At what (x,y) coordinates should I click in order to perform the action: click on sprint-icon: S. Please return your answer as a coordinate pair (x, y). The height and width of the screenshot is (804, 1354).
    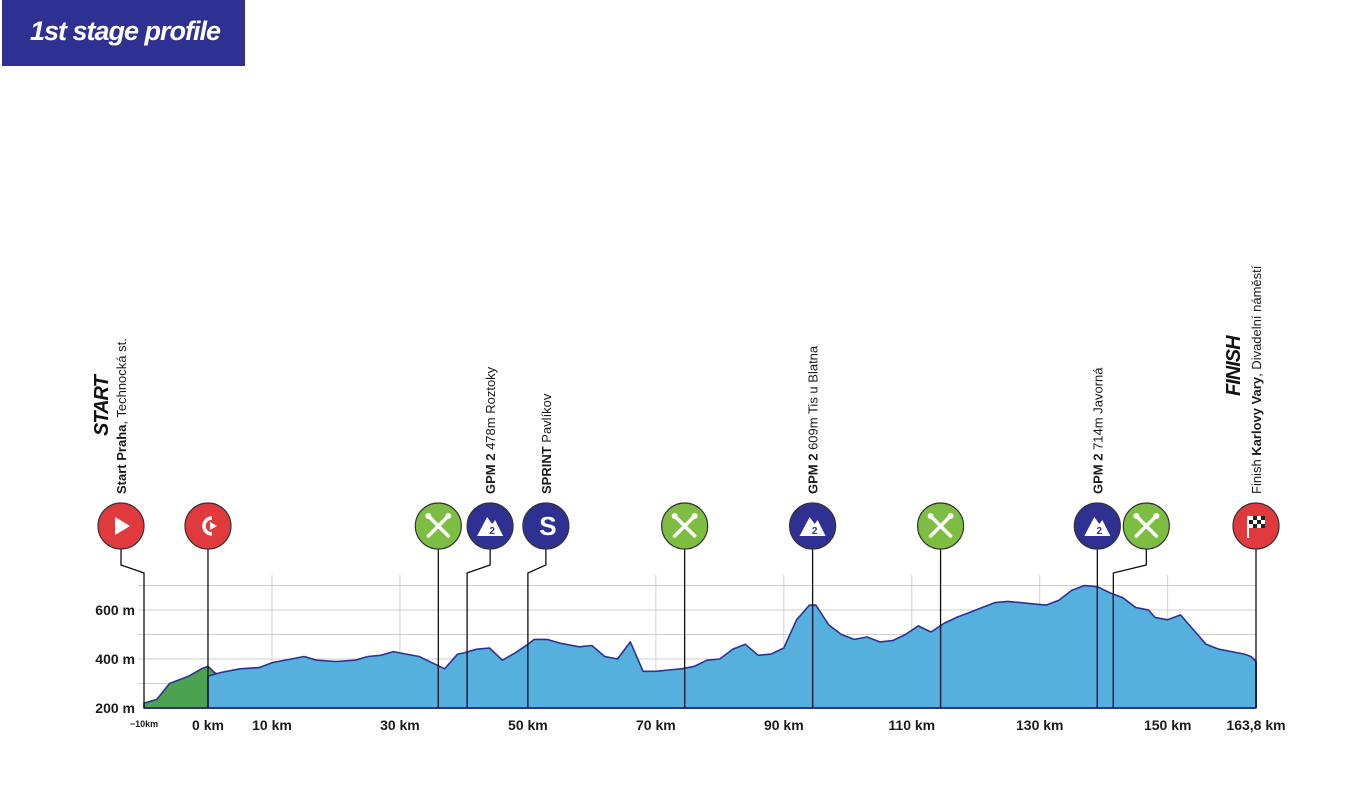
    Looking at the image, I should click on (547, 526).